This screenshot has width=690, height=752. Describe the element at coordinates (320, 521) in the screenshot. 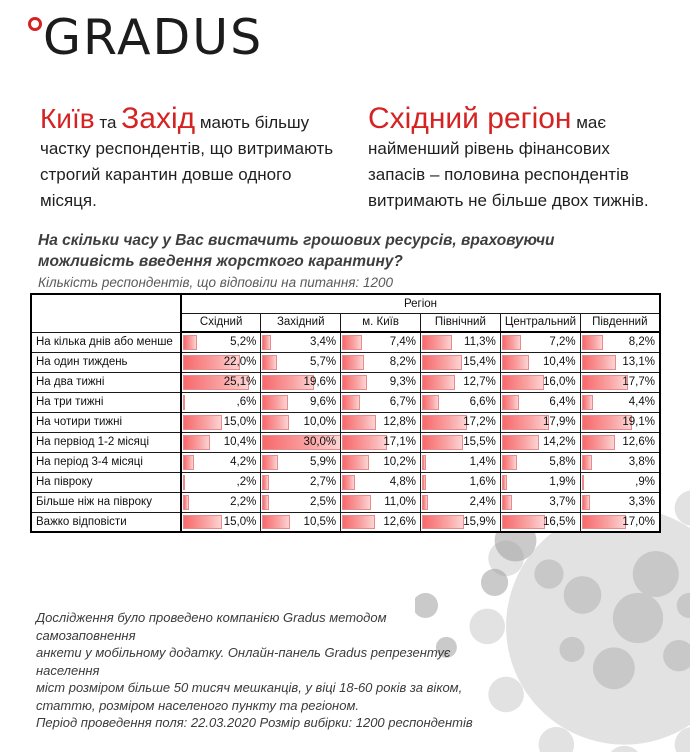

I see `cell-value: 10,5%` at that location.